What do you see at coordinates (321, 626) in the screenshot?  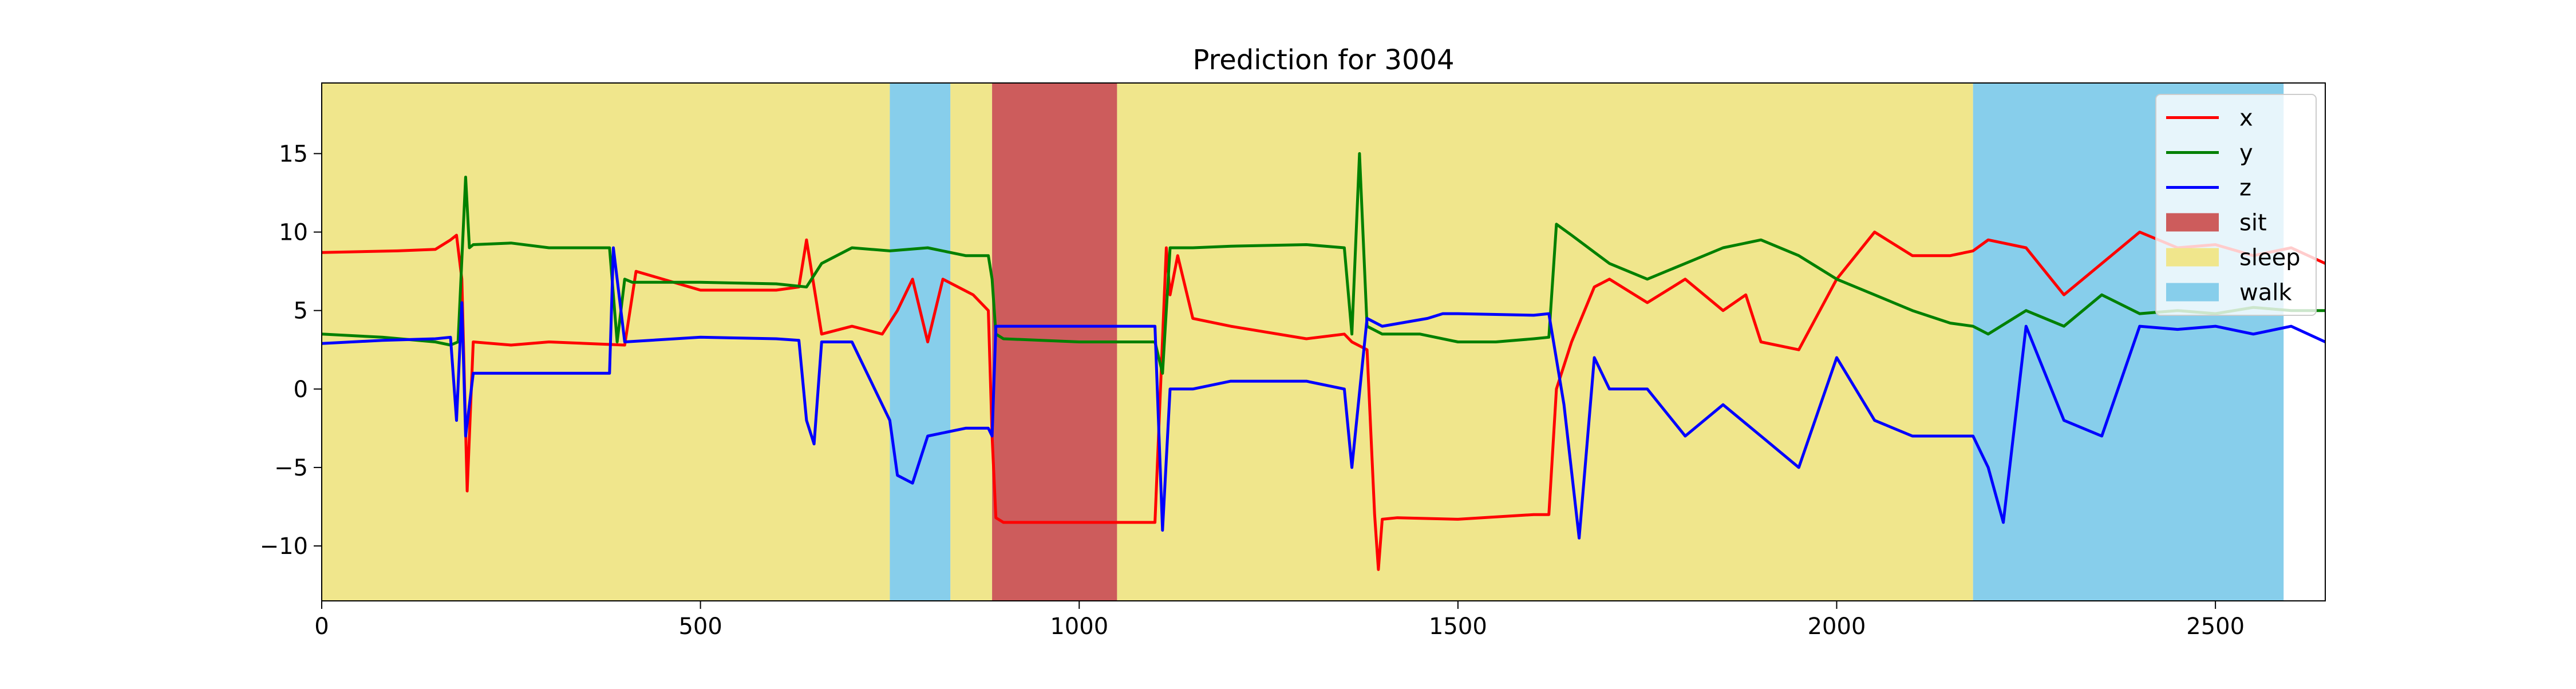 I see `x-tick-label: 0` at bounding box center [321, 626].